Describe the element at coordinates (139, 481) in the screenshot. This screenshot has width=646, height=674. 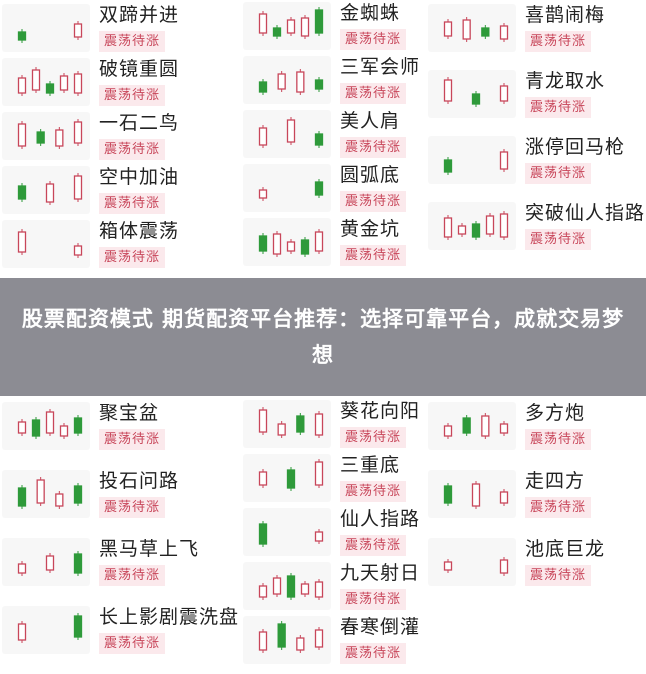
I see `pattern-title: 投石问路` at that location.